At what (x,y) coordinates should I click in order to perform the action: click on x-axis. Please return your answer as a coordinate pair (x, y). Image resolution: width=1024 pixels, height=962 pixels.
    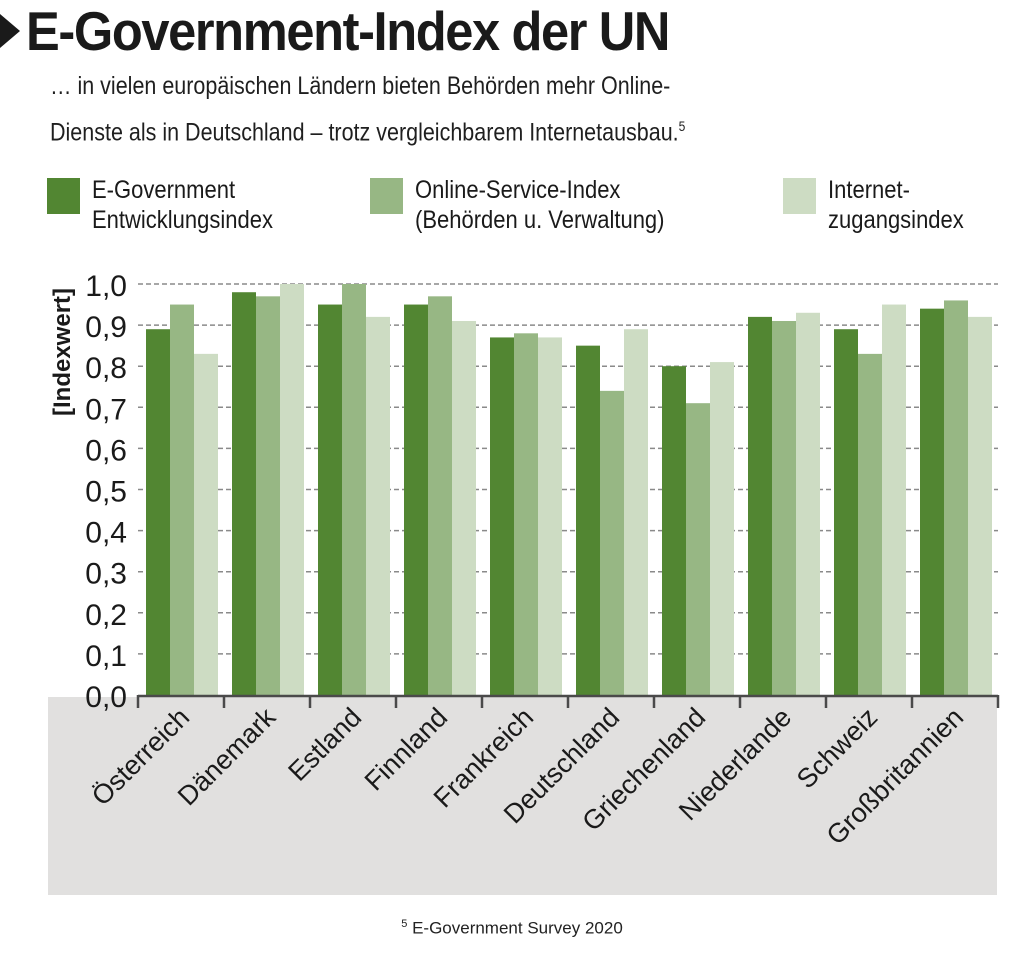
    Looking at the image, I should click on (568, 701).